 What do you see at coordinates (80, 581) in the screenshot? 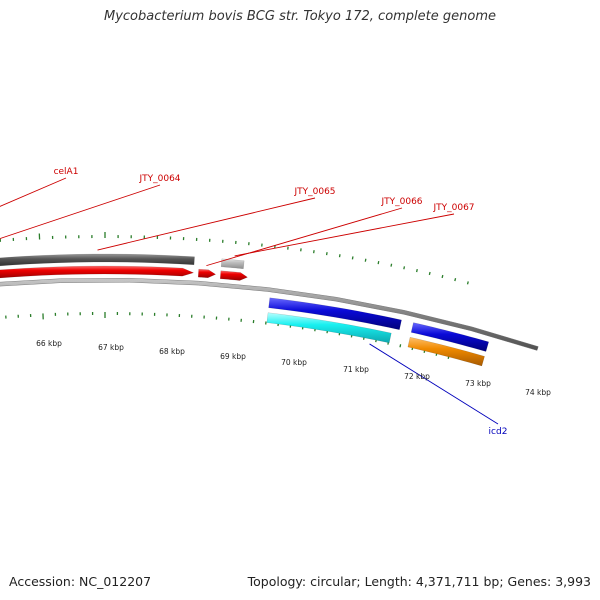
I see `accession-text: Accession: NC_012207` at bounding box center [80, 581].